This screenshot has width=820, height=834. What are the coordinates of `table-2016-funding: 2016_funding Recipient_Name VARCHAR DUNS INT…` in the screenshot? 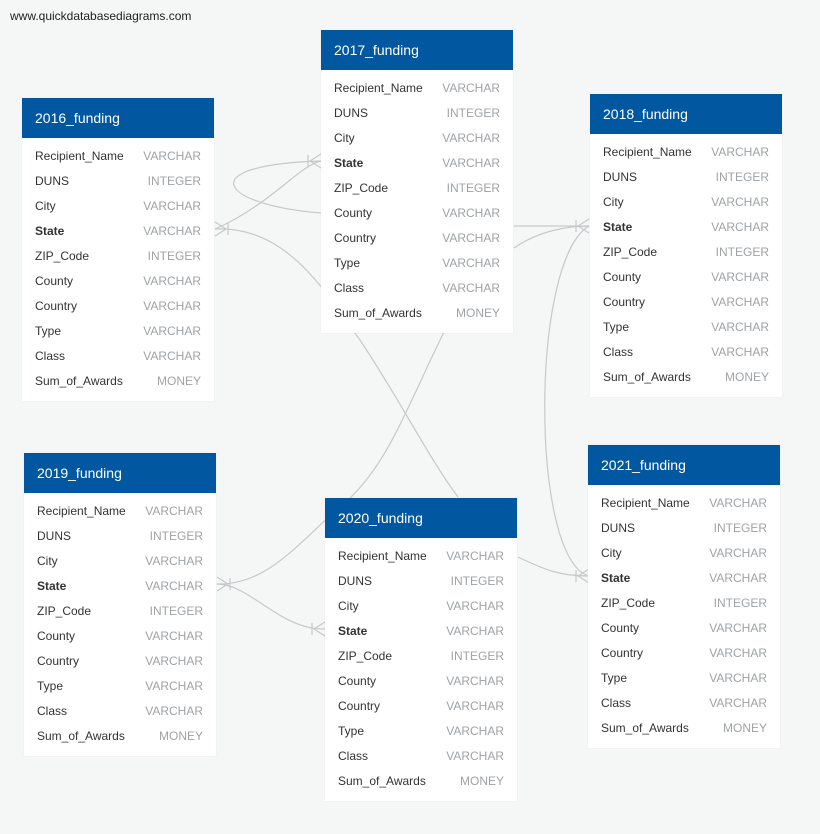 It's located at (118, 249).